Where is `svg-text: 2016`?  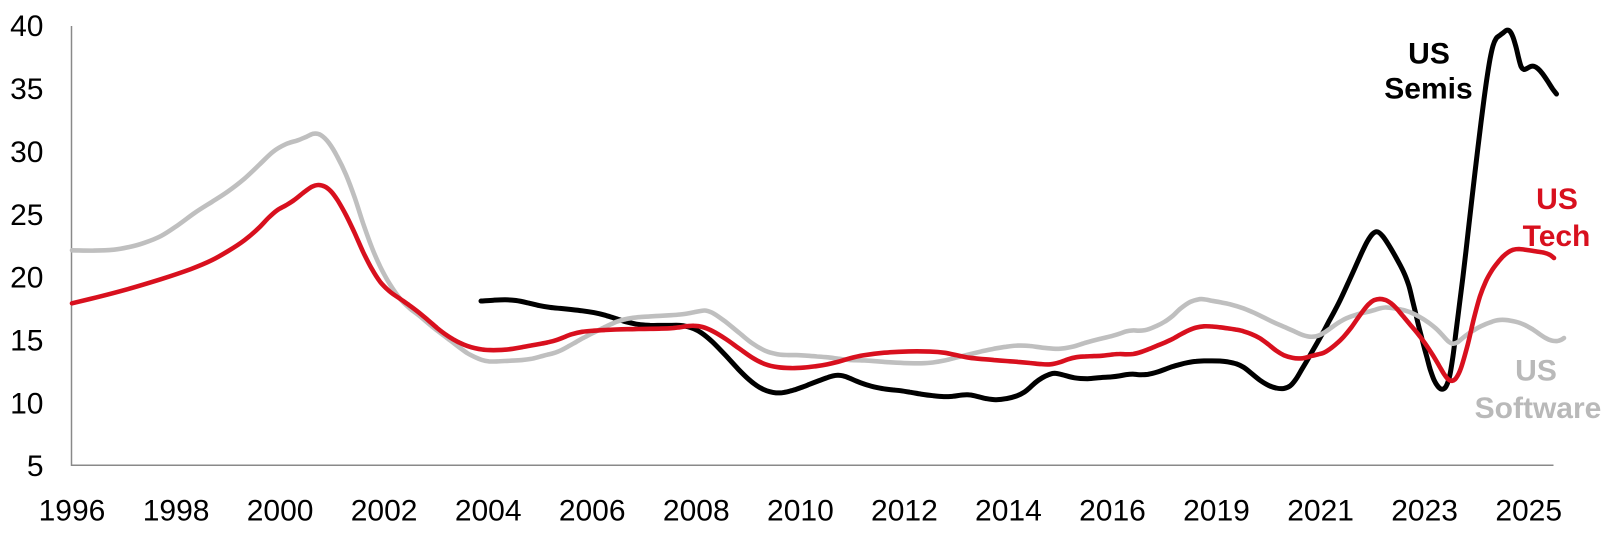
svg-text: 2016 is located at coordinates (1112, 511).